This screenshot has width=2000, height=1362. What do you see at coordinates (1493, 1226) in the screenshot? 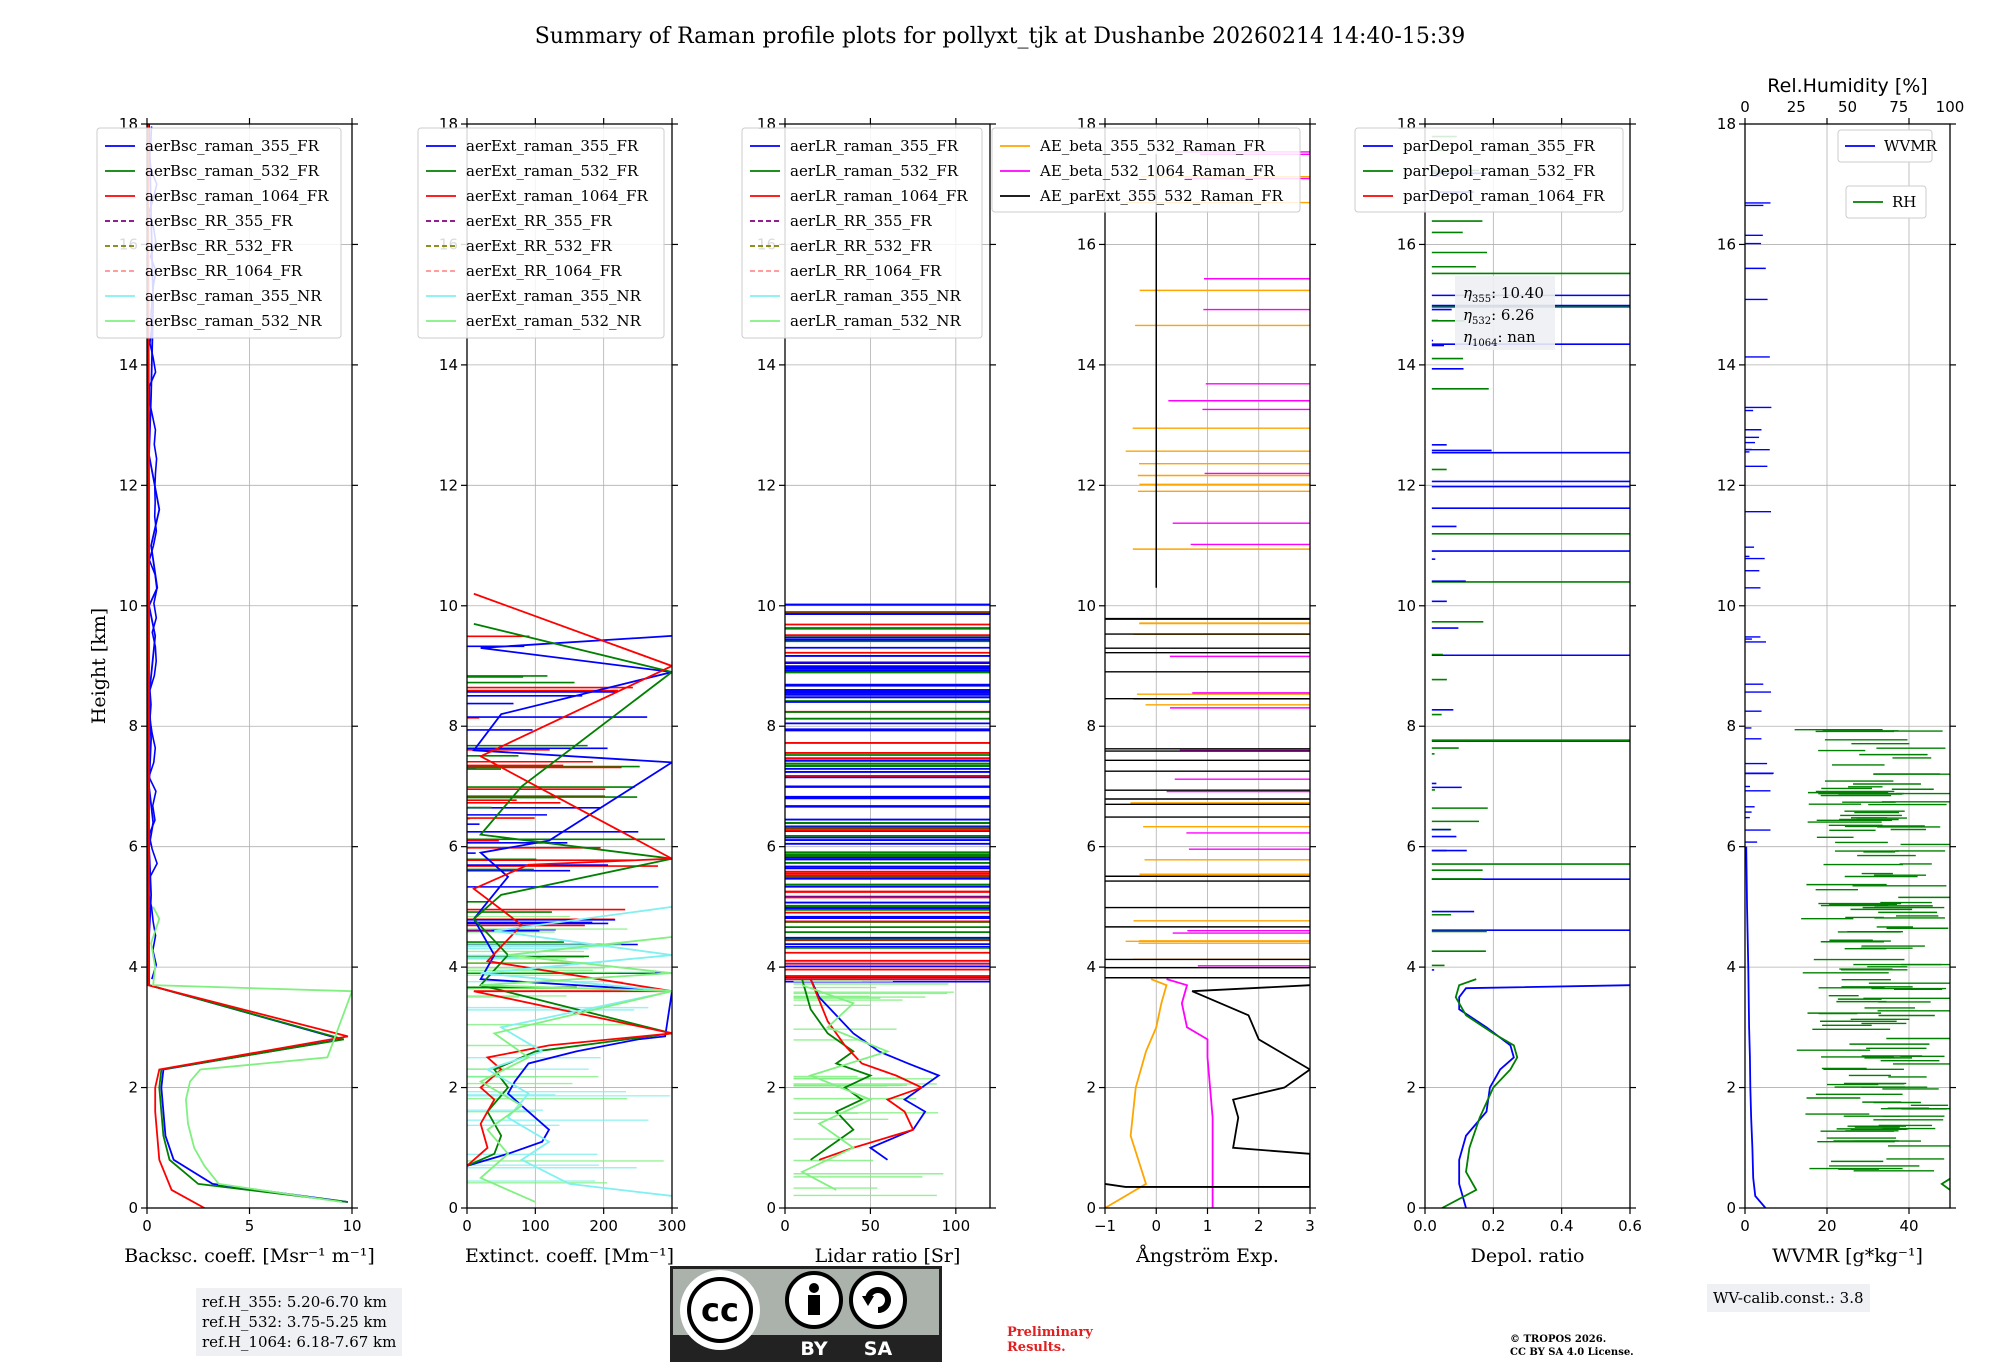
I see `x-tick-label: 0.2` at bounding box center [1493, 1226].